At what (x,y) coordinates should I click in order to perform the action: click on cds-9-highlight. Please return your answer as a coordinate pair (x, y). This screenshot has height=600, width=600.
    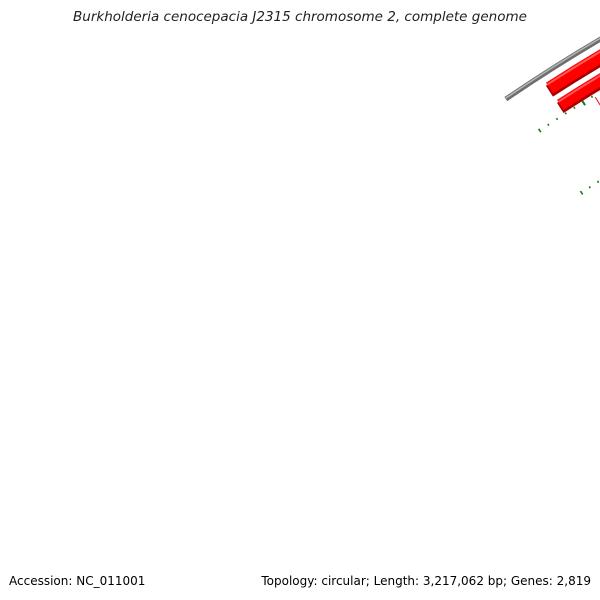
    Looking at the image, I should click on (573, 68).